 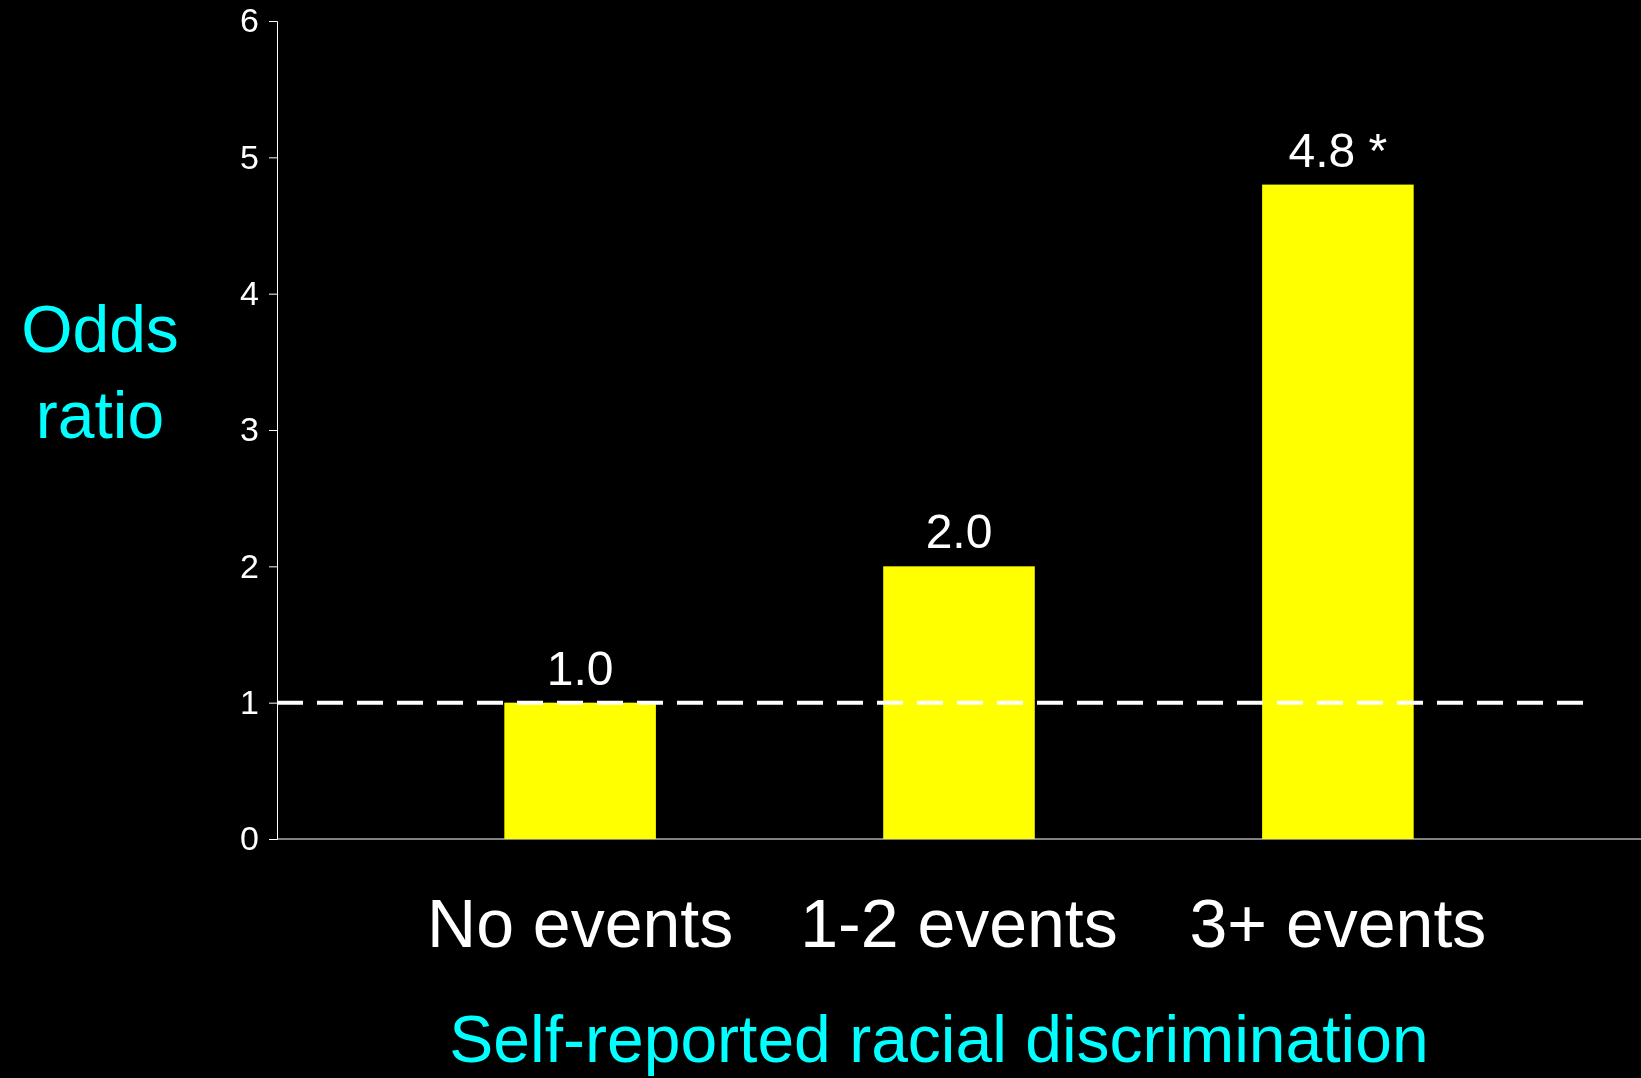 I want to click on y-tick-label: 4, so click(x=249, y=293).